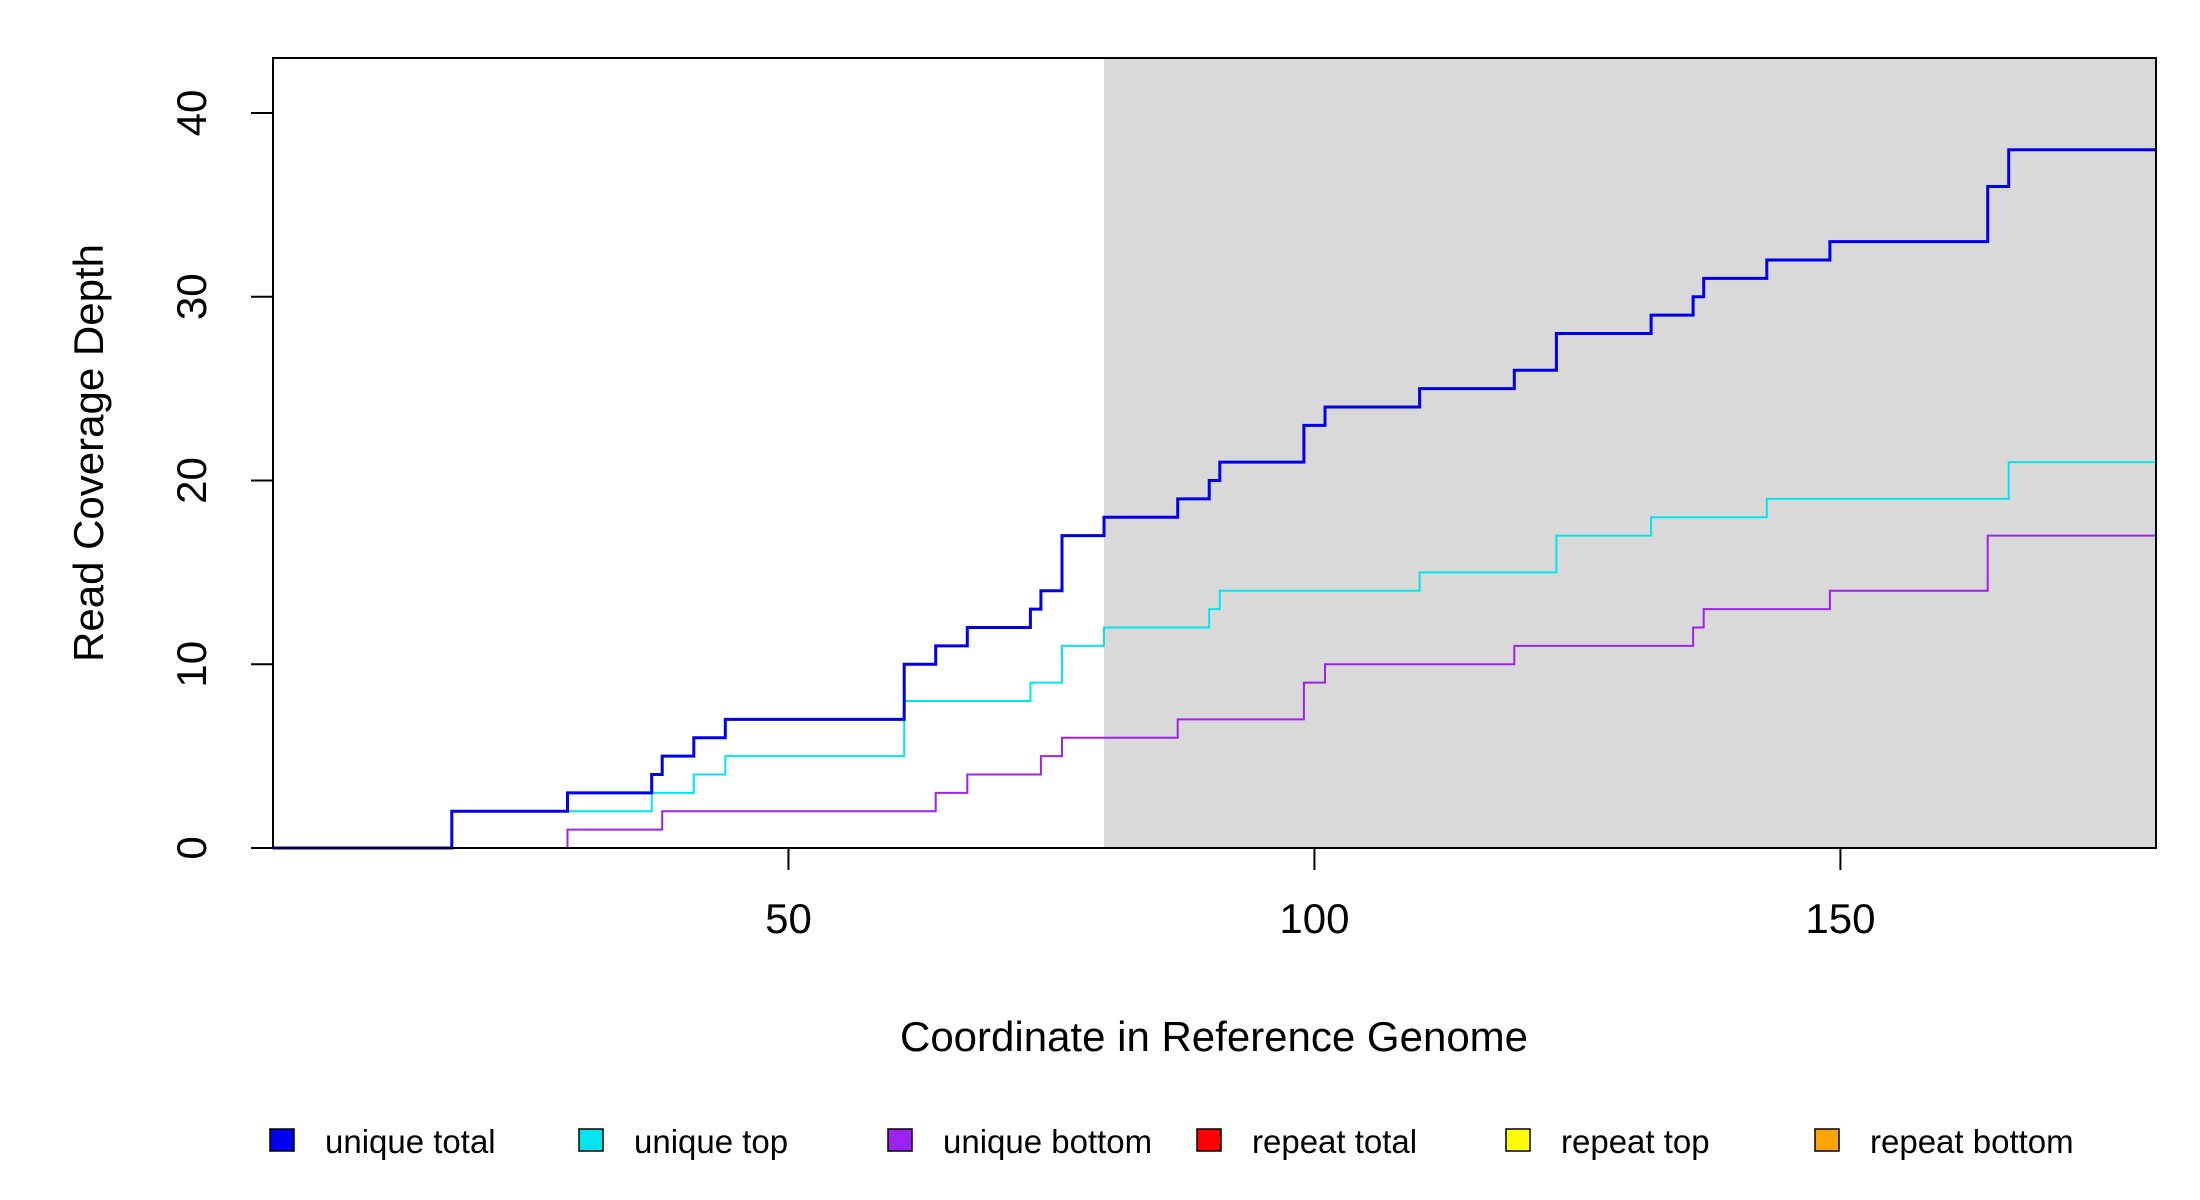  Describe the element at coordinates (1635, 1141) in the screenshot. I see `legend-label: repeat top` at that location.